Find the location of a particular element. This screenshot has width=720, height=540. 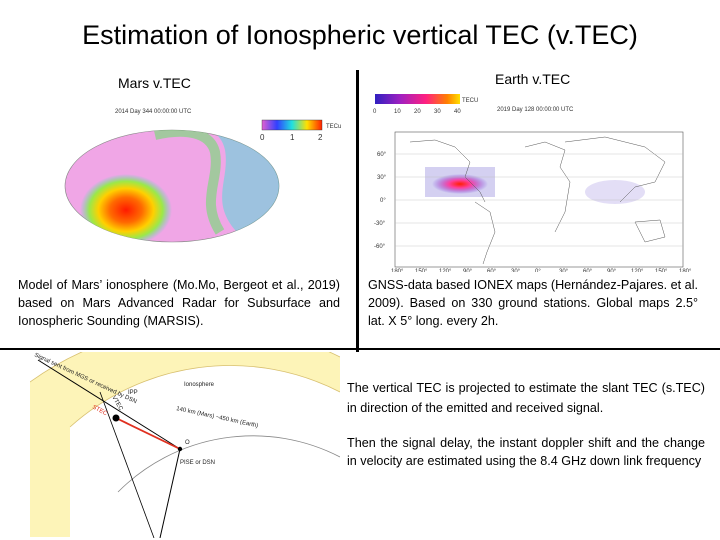

earth-lat-label: -30° is located at coordinates (380, 224).